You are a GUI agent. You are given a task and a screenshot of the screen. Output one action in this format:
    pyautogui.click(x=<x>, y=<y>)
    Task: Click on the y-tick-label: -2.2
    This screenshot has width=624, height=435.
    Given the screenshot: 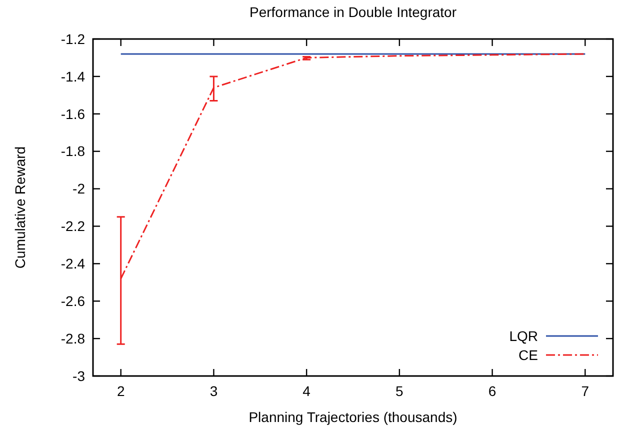 What is the action you would take?
    pyautogui.click(x=73, y=226)
    